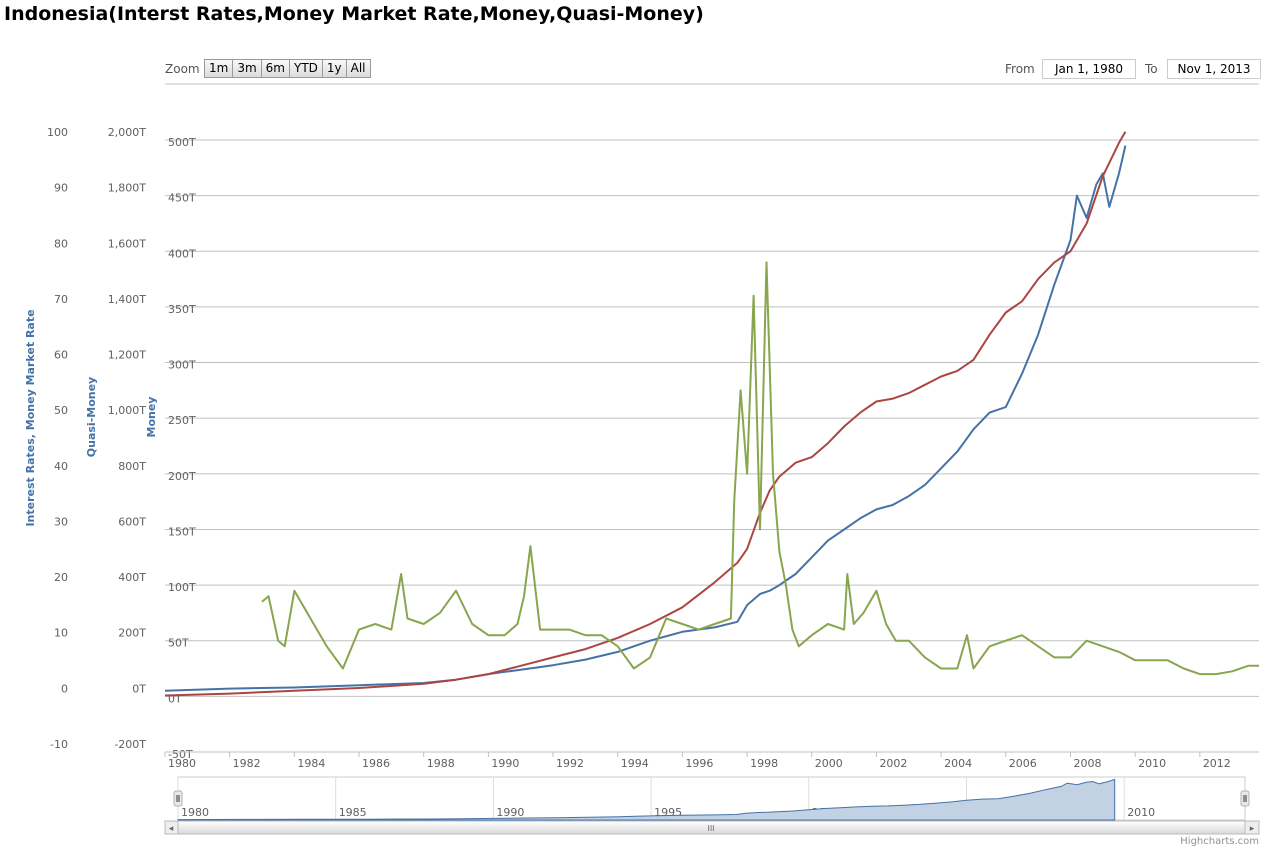 This screenshot has width=1265, height=850. I want to click on y-tick-label: 80, so click(61, 243).